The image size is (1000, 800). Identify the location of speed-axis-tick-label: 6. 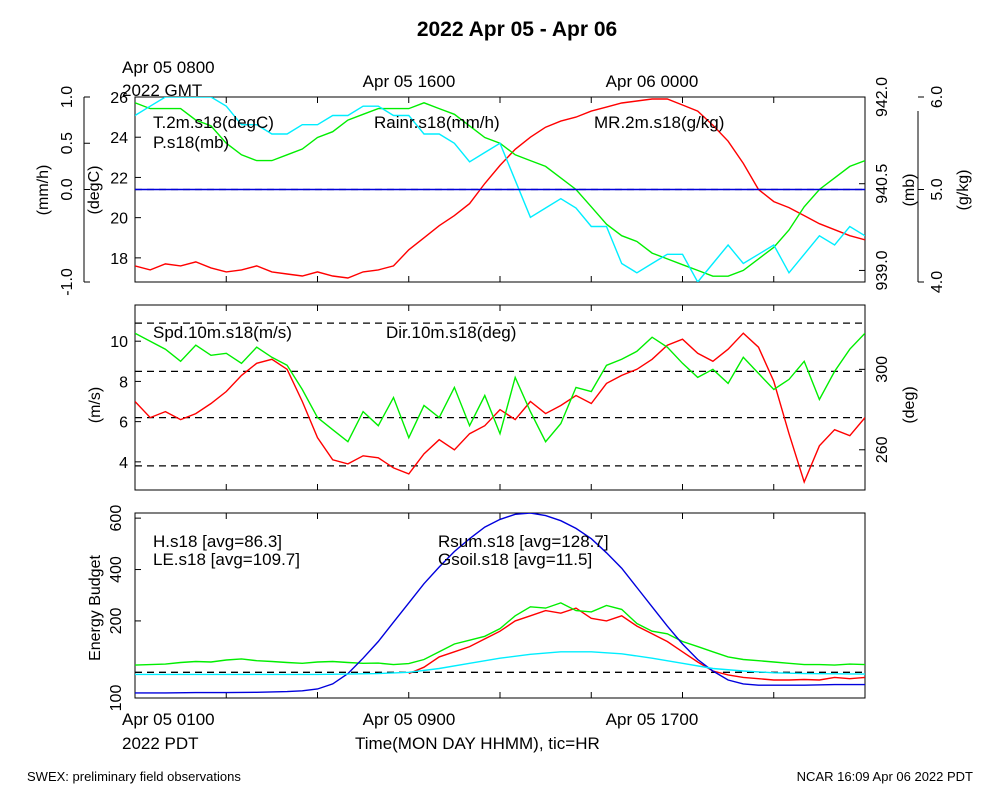
(123, 423).